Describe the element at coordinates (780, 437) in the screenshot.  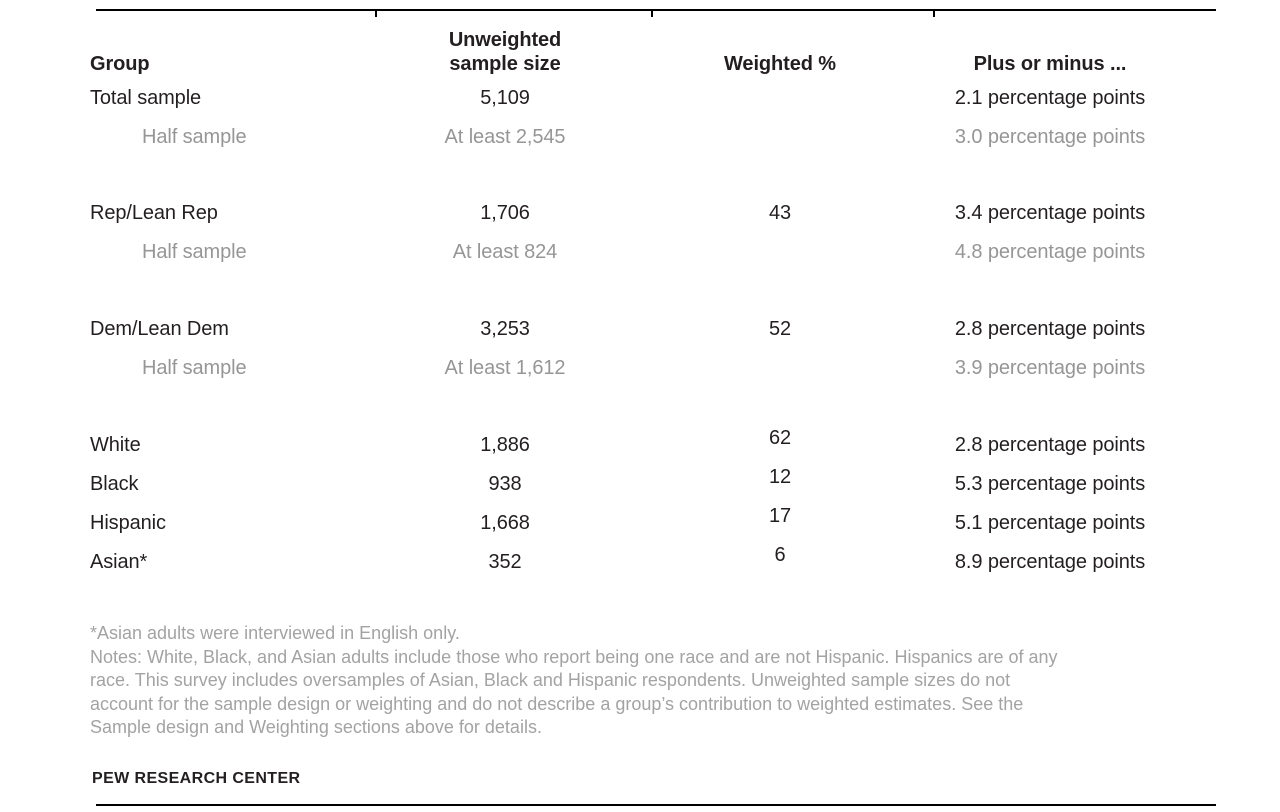
I see `weighted-cell: 62` at that location.